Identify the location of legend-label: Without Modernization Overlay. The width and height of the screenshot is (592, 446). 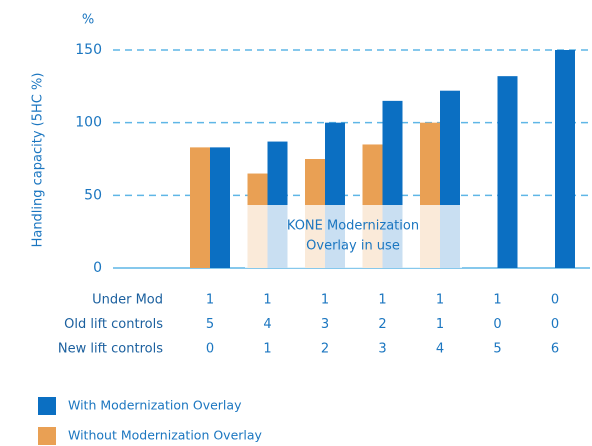
(165, 435).